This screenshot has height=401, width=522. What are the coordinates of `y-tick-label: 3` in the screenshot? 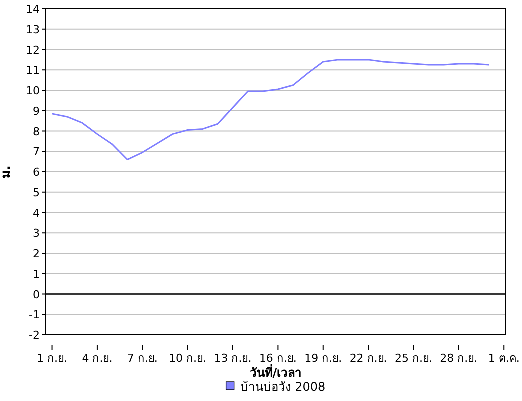 It's located at (36, 233).